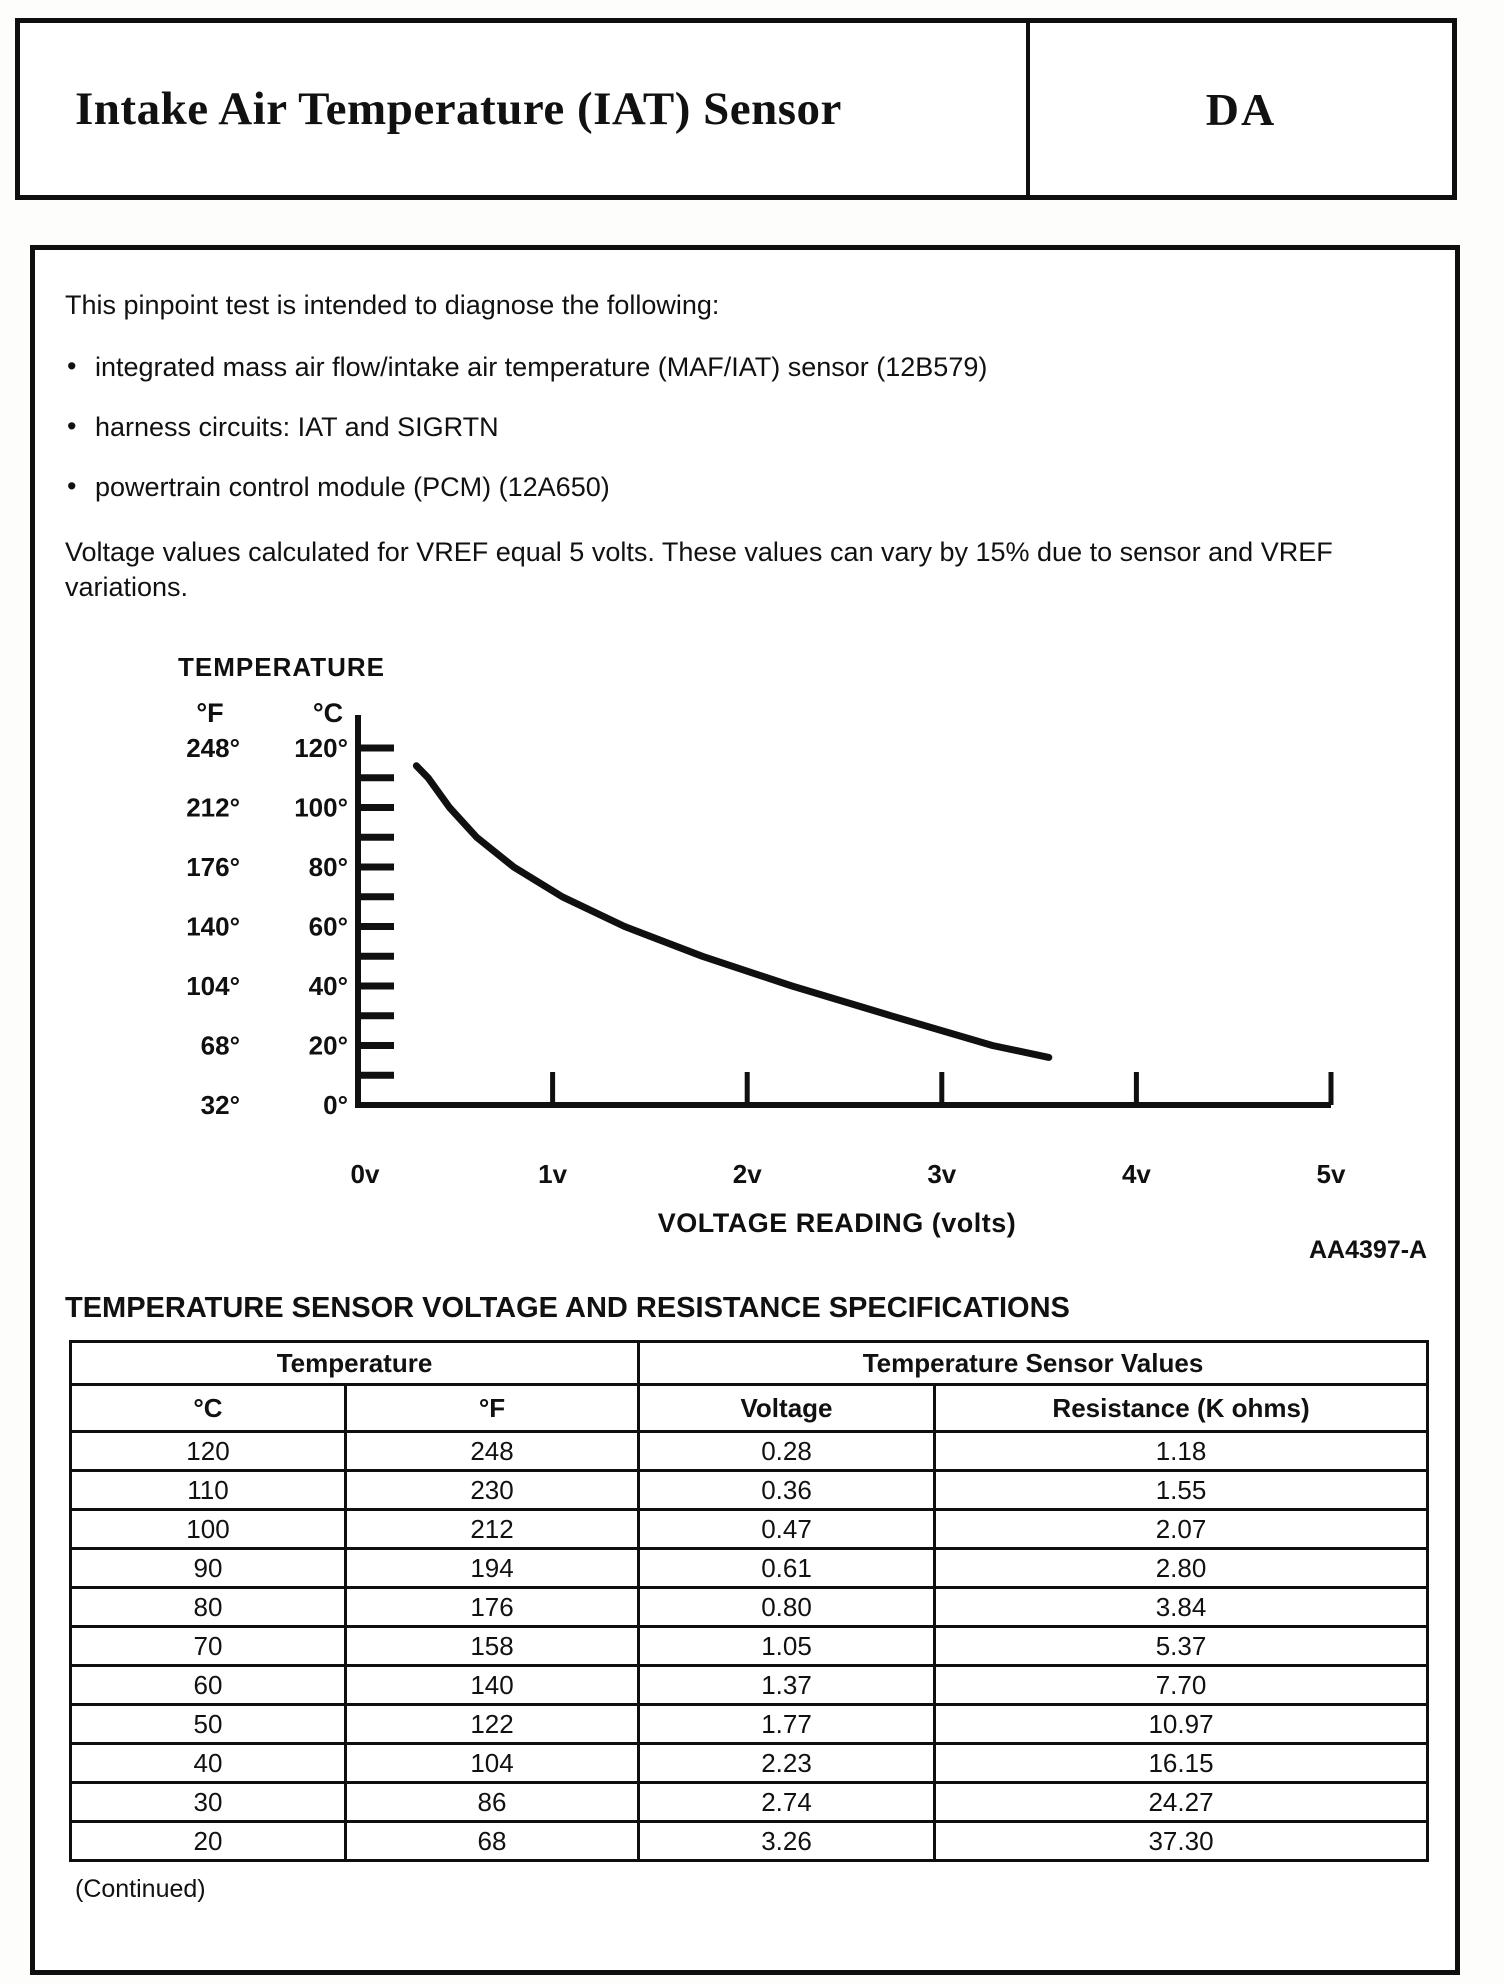 The height and width of the screenshot is (1984, 1504). I want to click on x-tick-label: 2v, so click(747, 1174).